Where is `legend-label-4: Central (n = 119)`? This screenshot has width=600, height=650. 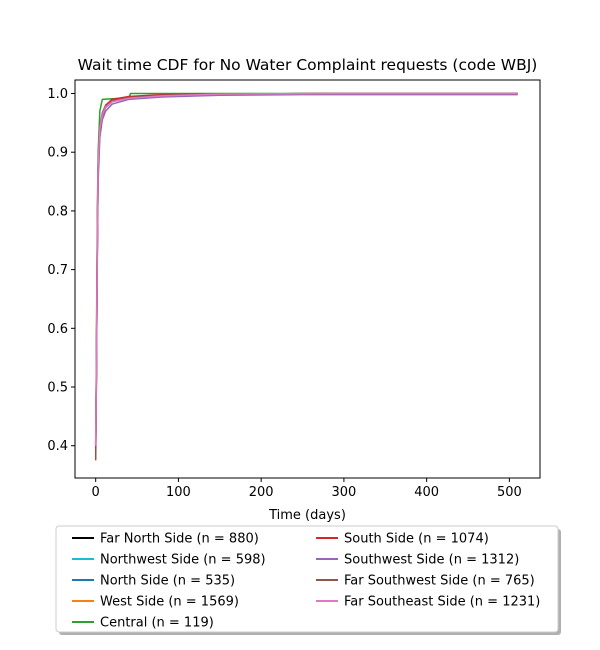
legend-label-4: Central (n = 119) is located at coordinates (157, 623).